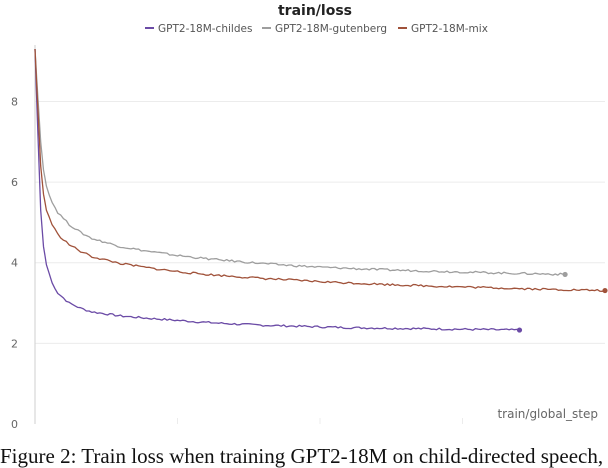 The image size is (608, 468). What do you see at coordinates (14, 343) in the screenshot?
I see `y-tick-label: 2` at bounding box center [14, 343].